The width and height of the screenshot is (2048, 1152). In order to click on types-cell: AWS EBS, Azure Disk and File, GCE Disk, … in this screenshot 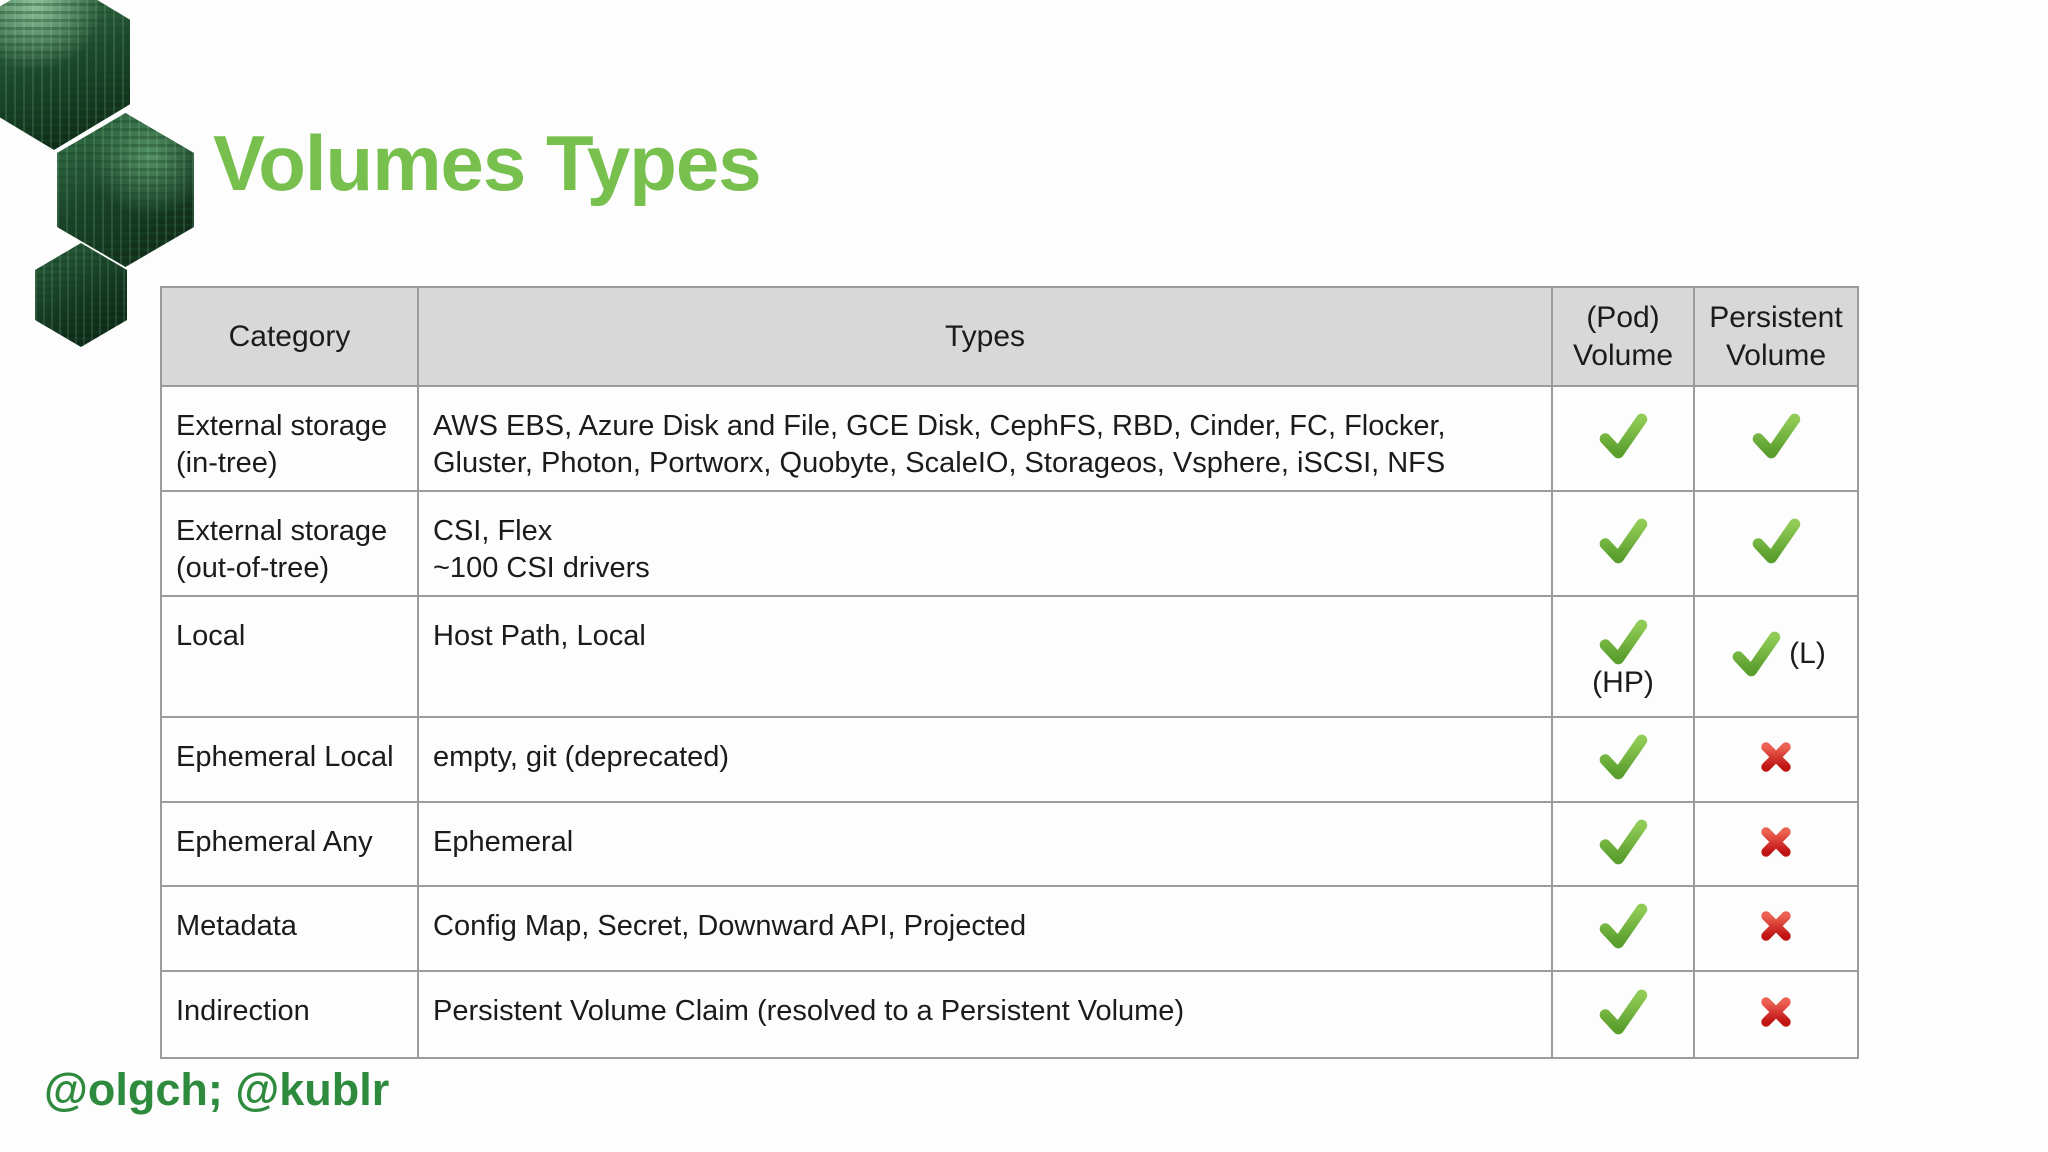, I will do `click(985, 438)`.